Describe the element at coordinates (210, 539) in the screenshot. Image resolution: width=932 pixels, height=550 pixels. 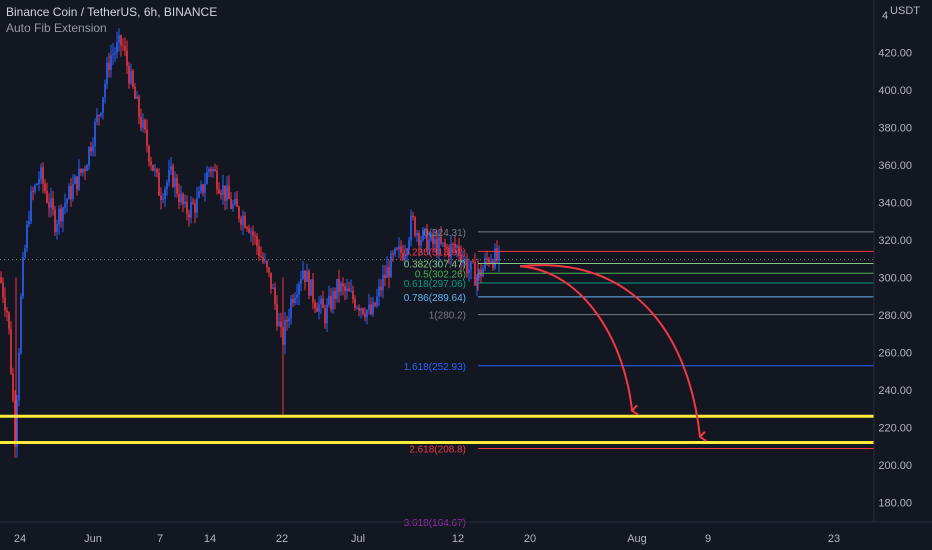
I see `x-tick-label: 14` at that location.